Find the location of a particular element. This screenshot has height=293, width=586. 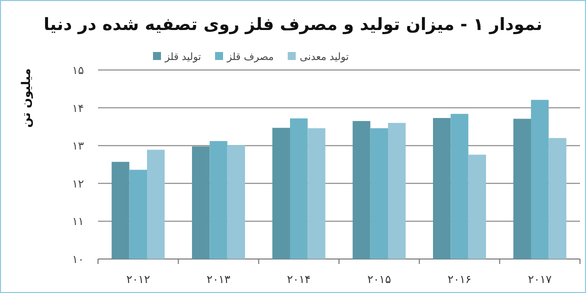

y-tick-label: ۱۵ is located at coordinates (78, 70).